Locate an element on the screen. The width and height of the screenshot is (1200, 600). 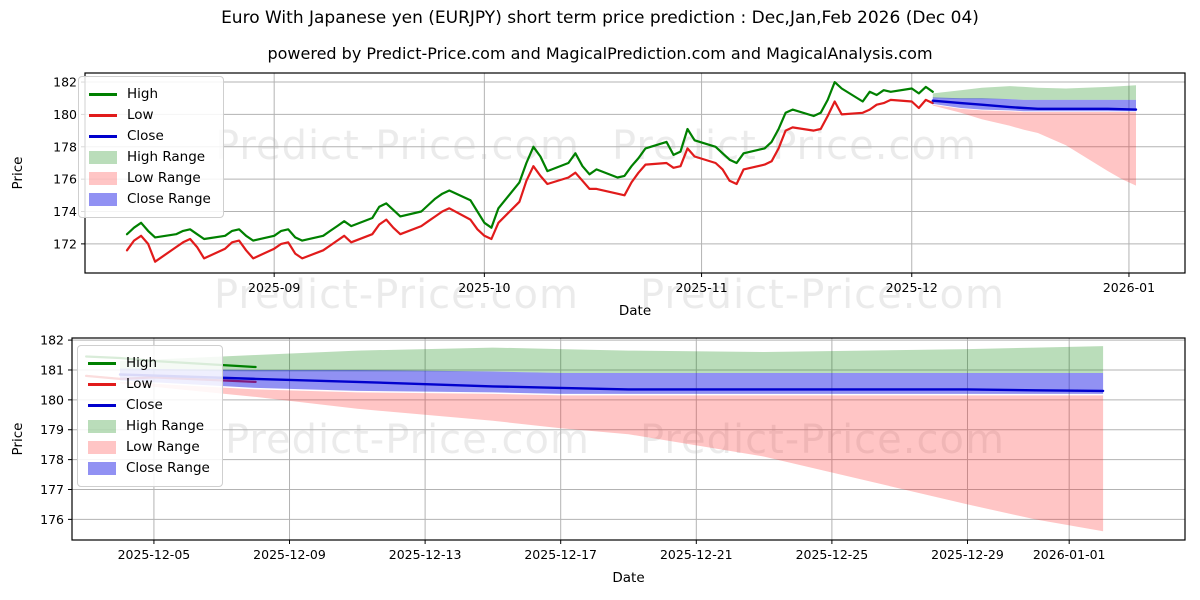
x-tick-label: 2025-12-25 is located at coordinates (832, 554).